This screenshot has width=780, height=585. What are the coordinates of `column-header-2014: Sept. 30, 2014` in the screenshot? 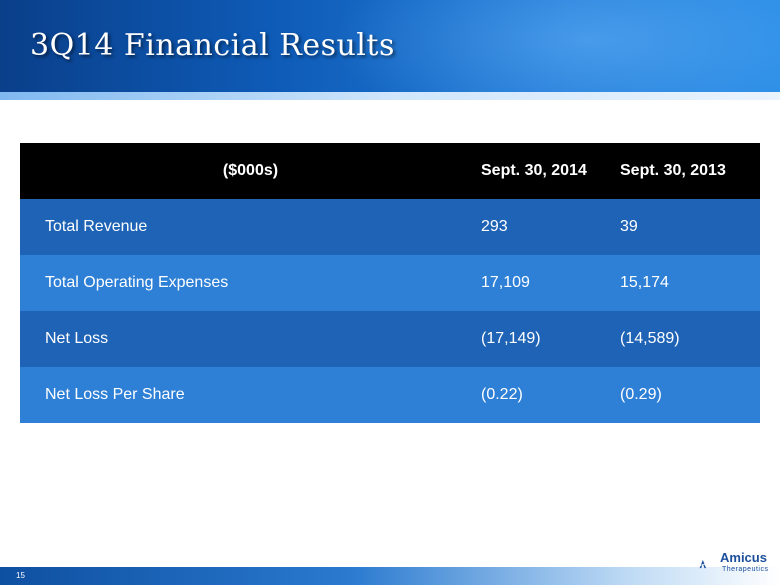 It's located at (534, 170).